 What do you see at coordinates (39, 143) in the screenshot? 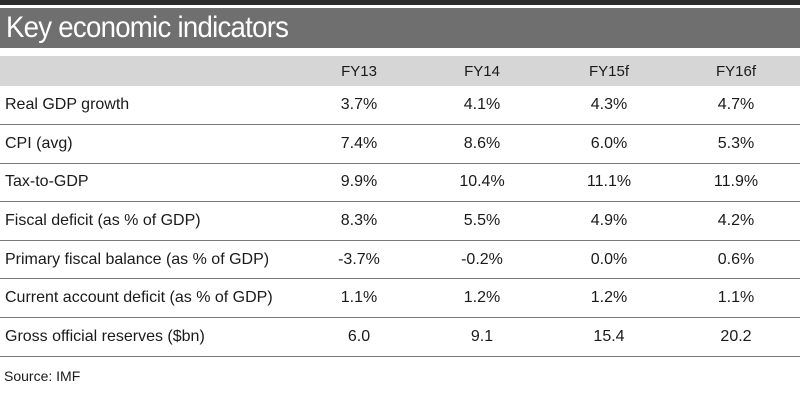
I see `row-label: CPI (avg)` at bounding box center [39, 143].